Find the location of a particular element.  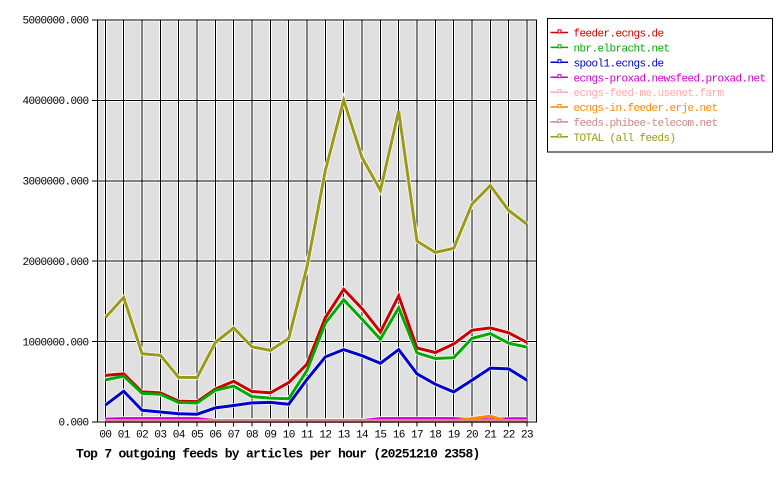

svg-text: nbr.elbracht.net is located at coordinates (622, 50).